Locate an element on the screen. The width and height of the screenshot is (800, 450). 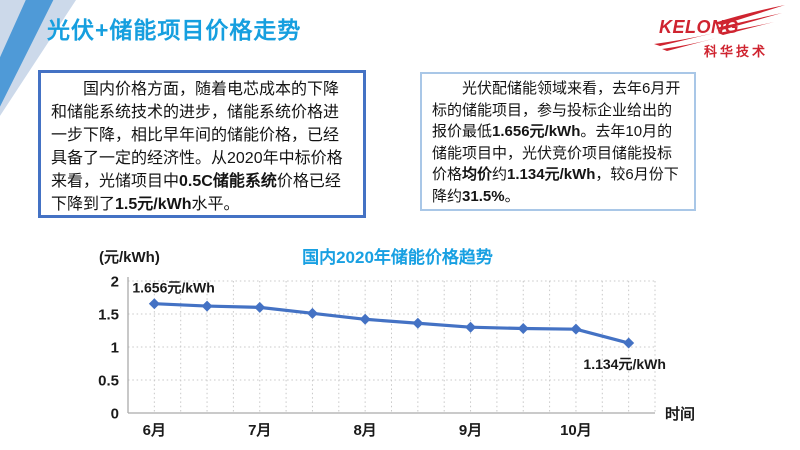
highlighted-text: 31.5% is located at coordinates (483, 196).